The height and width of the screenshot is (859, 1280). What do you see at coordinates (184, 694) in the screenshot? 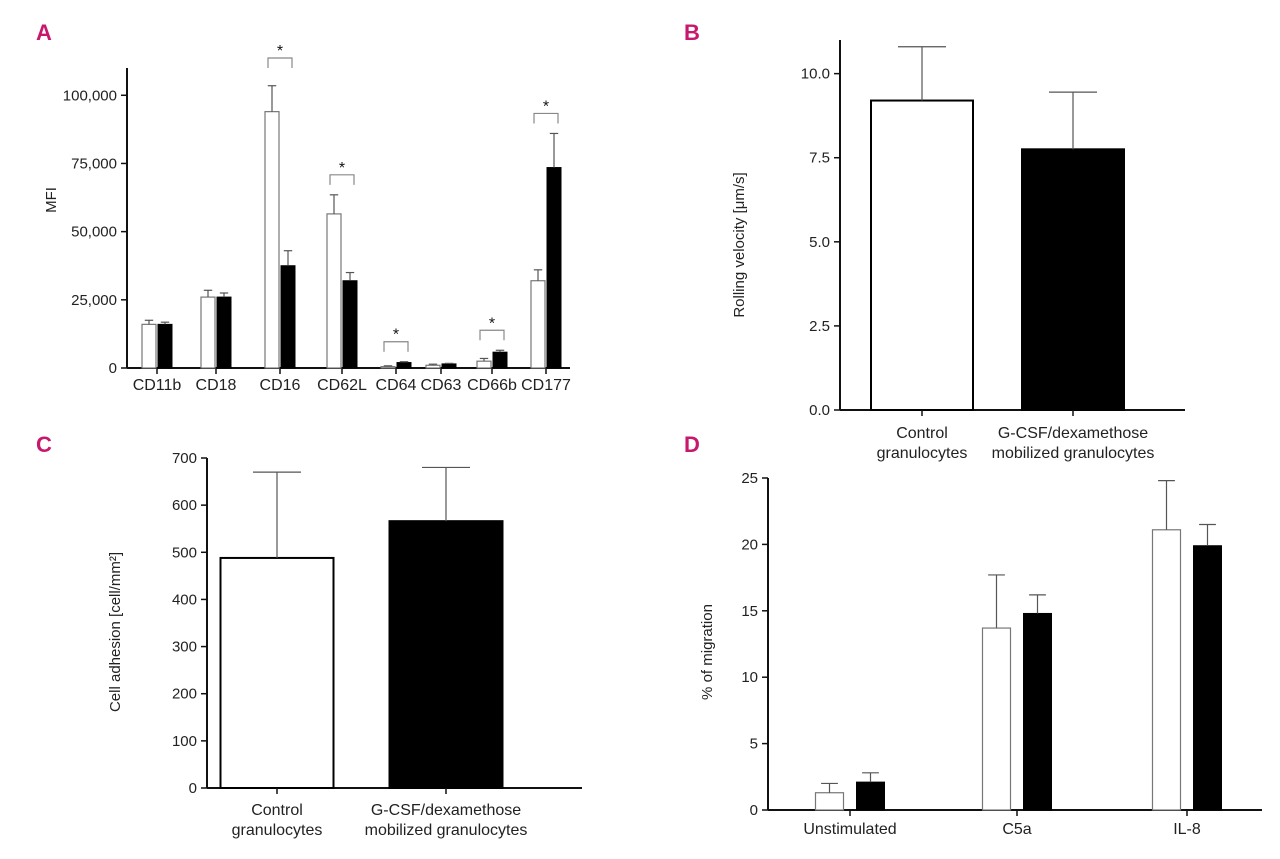
I see `y-tick-label: 200` at bounding box center [184, 694].